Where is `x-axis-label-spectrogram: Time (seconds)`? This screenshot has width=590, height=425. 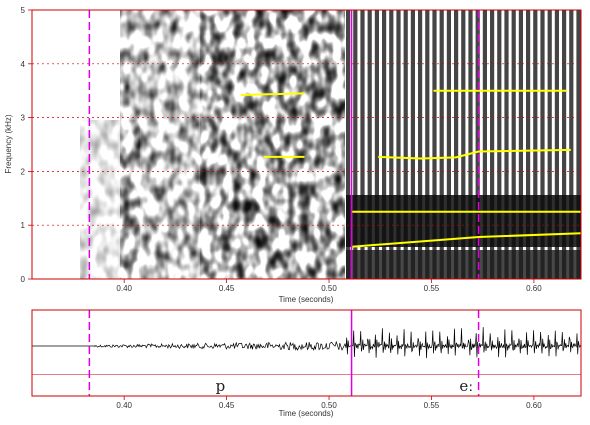
x-axis-label-spectrogram: Time (seconds) is located at coordinates (306, 299).